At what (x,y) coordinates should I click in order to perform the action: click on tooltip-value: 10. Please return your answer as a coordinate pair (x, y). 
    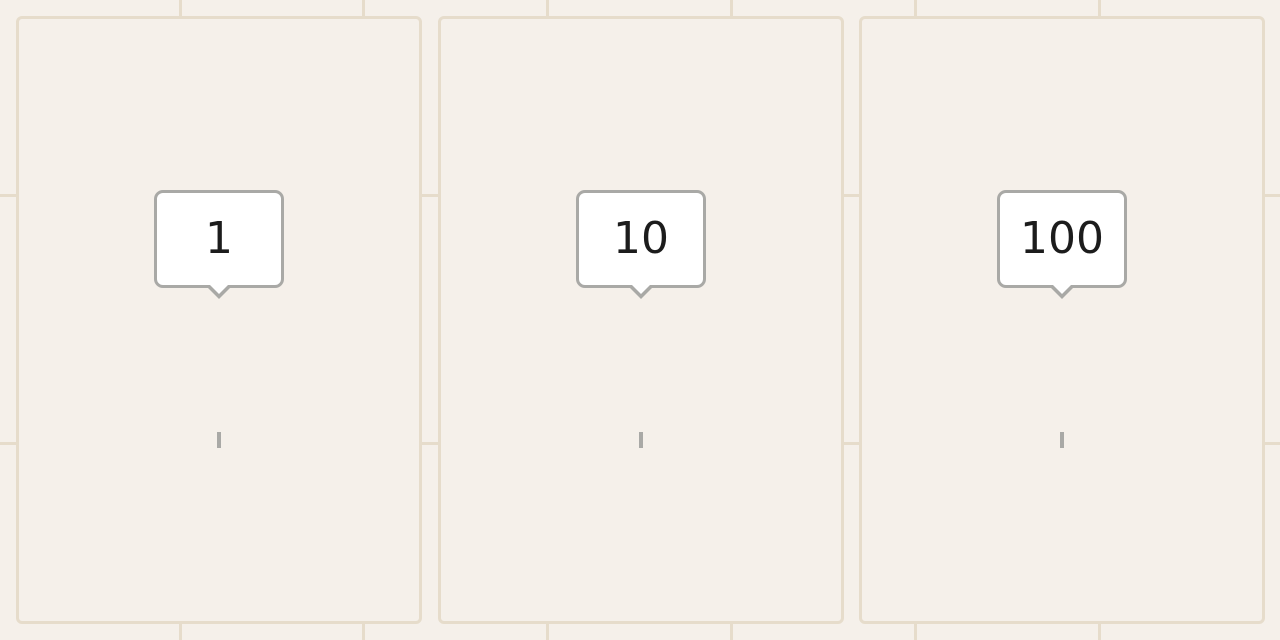
    Looking at the image, I should click on (641, 238).